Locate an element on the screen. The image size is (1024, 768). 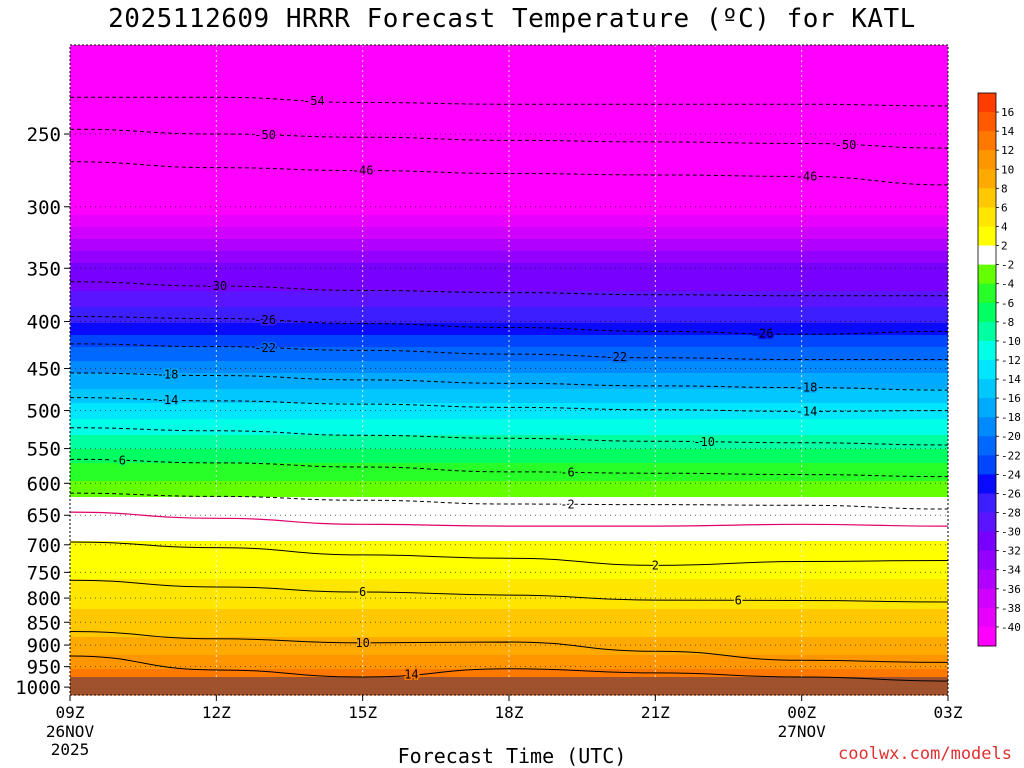
x-tick-date: 26NOV is located at coordinates (70, 731).